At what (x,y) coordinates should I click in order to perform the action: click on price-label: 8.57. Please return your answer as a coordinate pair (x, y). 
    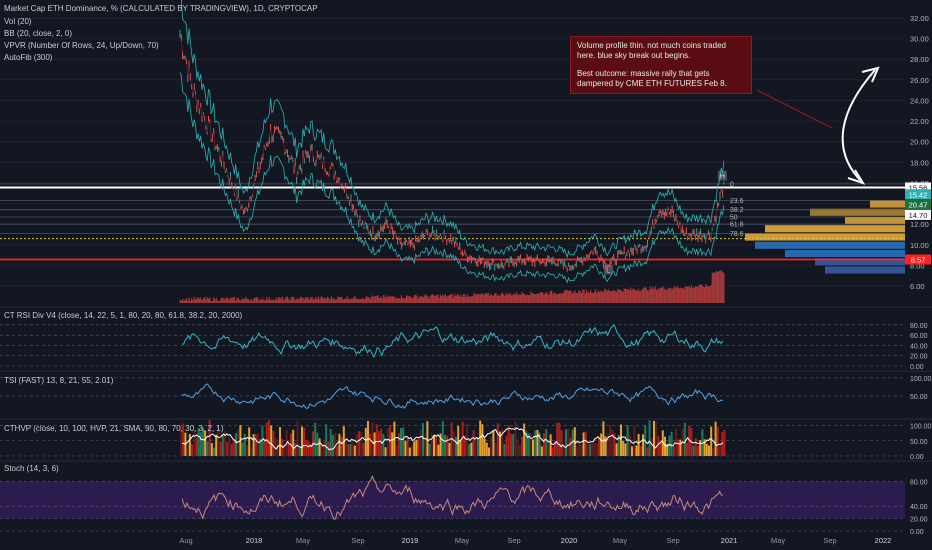
    Looking at the image, I should click on (918, 260).